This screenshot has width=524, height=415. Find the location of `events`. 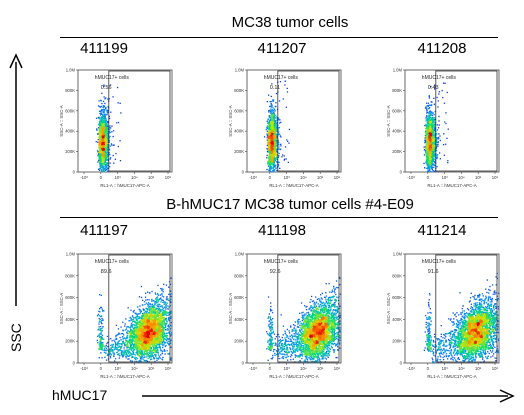

events is located at coordinates (108, 128).